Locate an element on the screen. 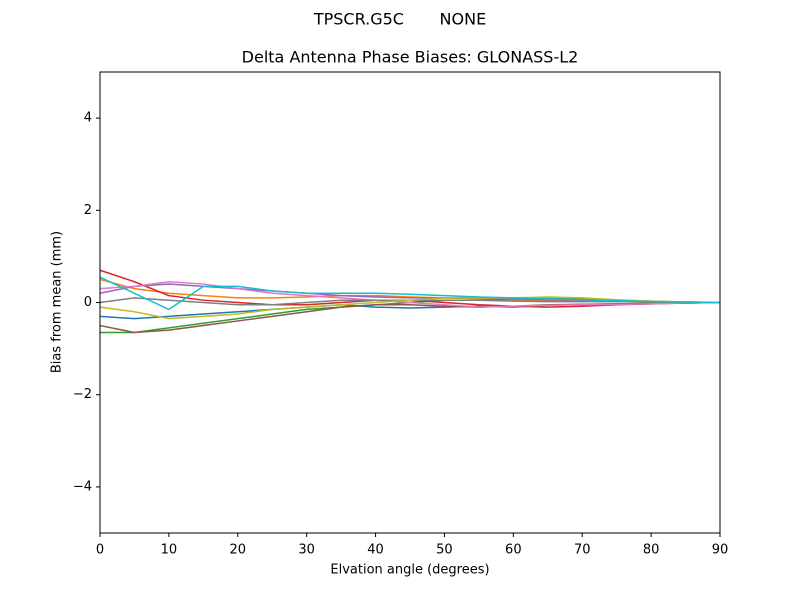 This screenshot has width=800, height=600. x-tick-label: 30 is located at coordinates (306, 550).